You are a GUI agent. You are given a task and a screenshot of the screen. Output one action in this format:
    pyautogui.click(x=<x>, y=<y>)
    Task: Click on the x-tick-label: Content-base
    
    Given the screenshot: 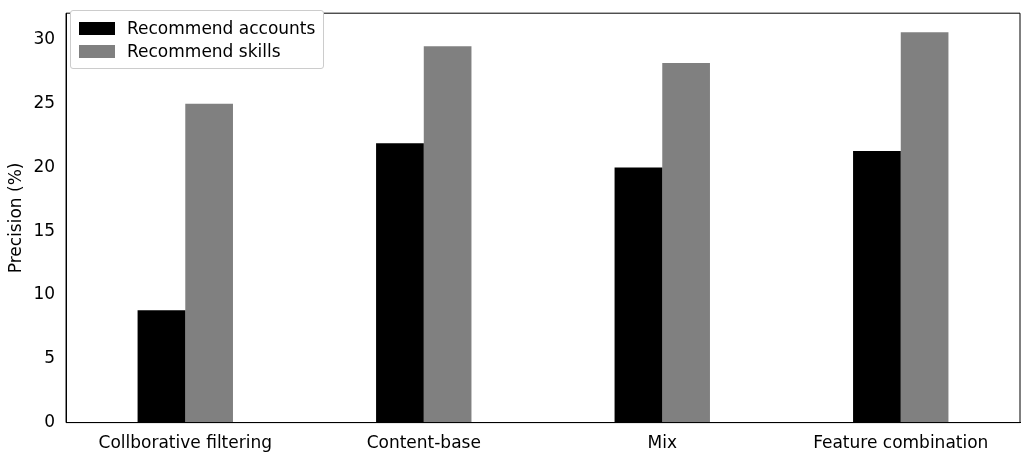 What is the action you would take?
    pyautogui.click(x=423, y=442)
    